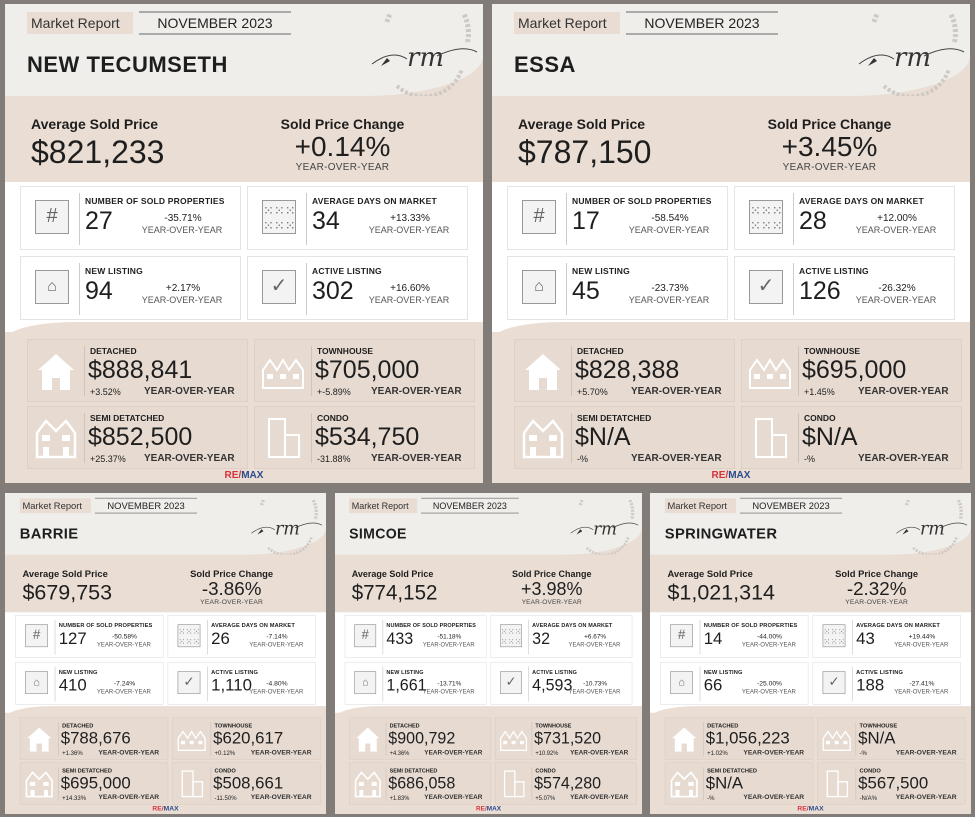 The image size is (975, 817). What do you see at coordinates (98, 152) in the screenshot?
I see `avg-sold-price-value: $821,233` at bounding box center [98, 152].